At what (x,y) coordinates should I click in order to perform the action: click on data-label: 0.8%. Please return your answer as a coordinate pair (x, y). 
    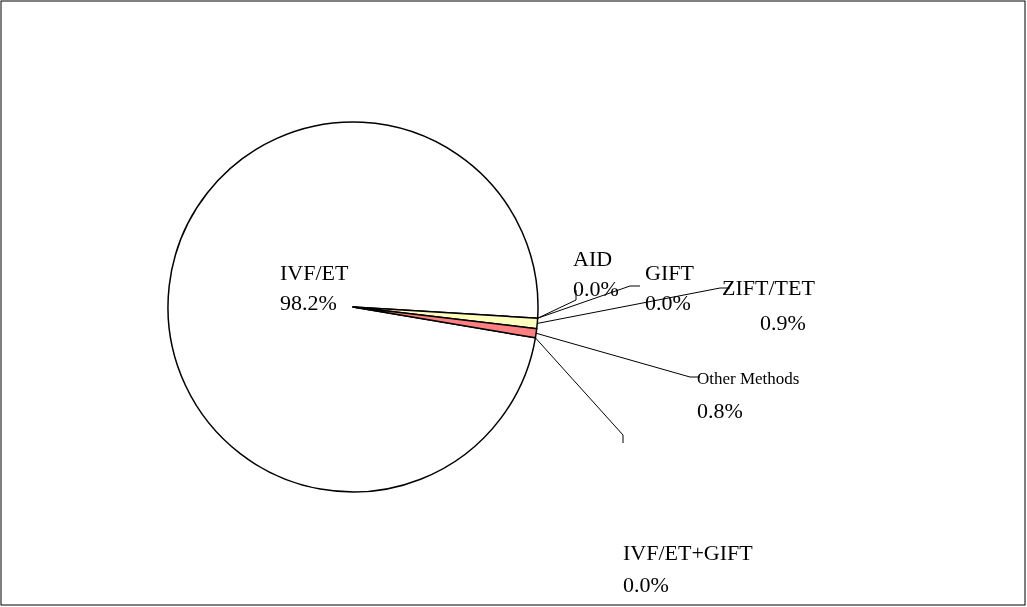
    Looking at the image, I should click on (720, 410).